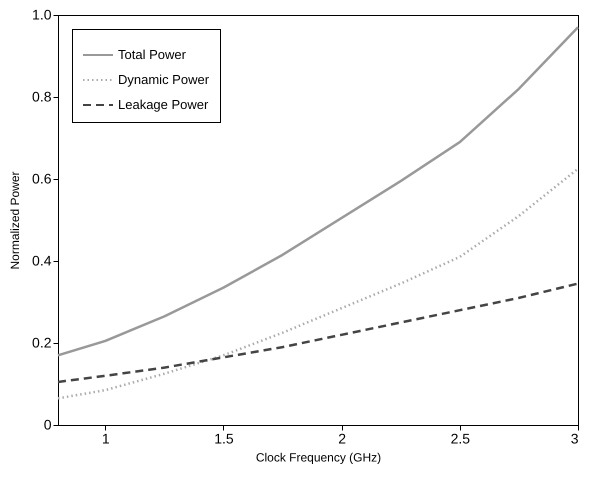 This screenshot has height=477, width=596. I want to click on y-tick-label: 0.8, so click(42, 96).